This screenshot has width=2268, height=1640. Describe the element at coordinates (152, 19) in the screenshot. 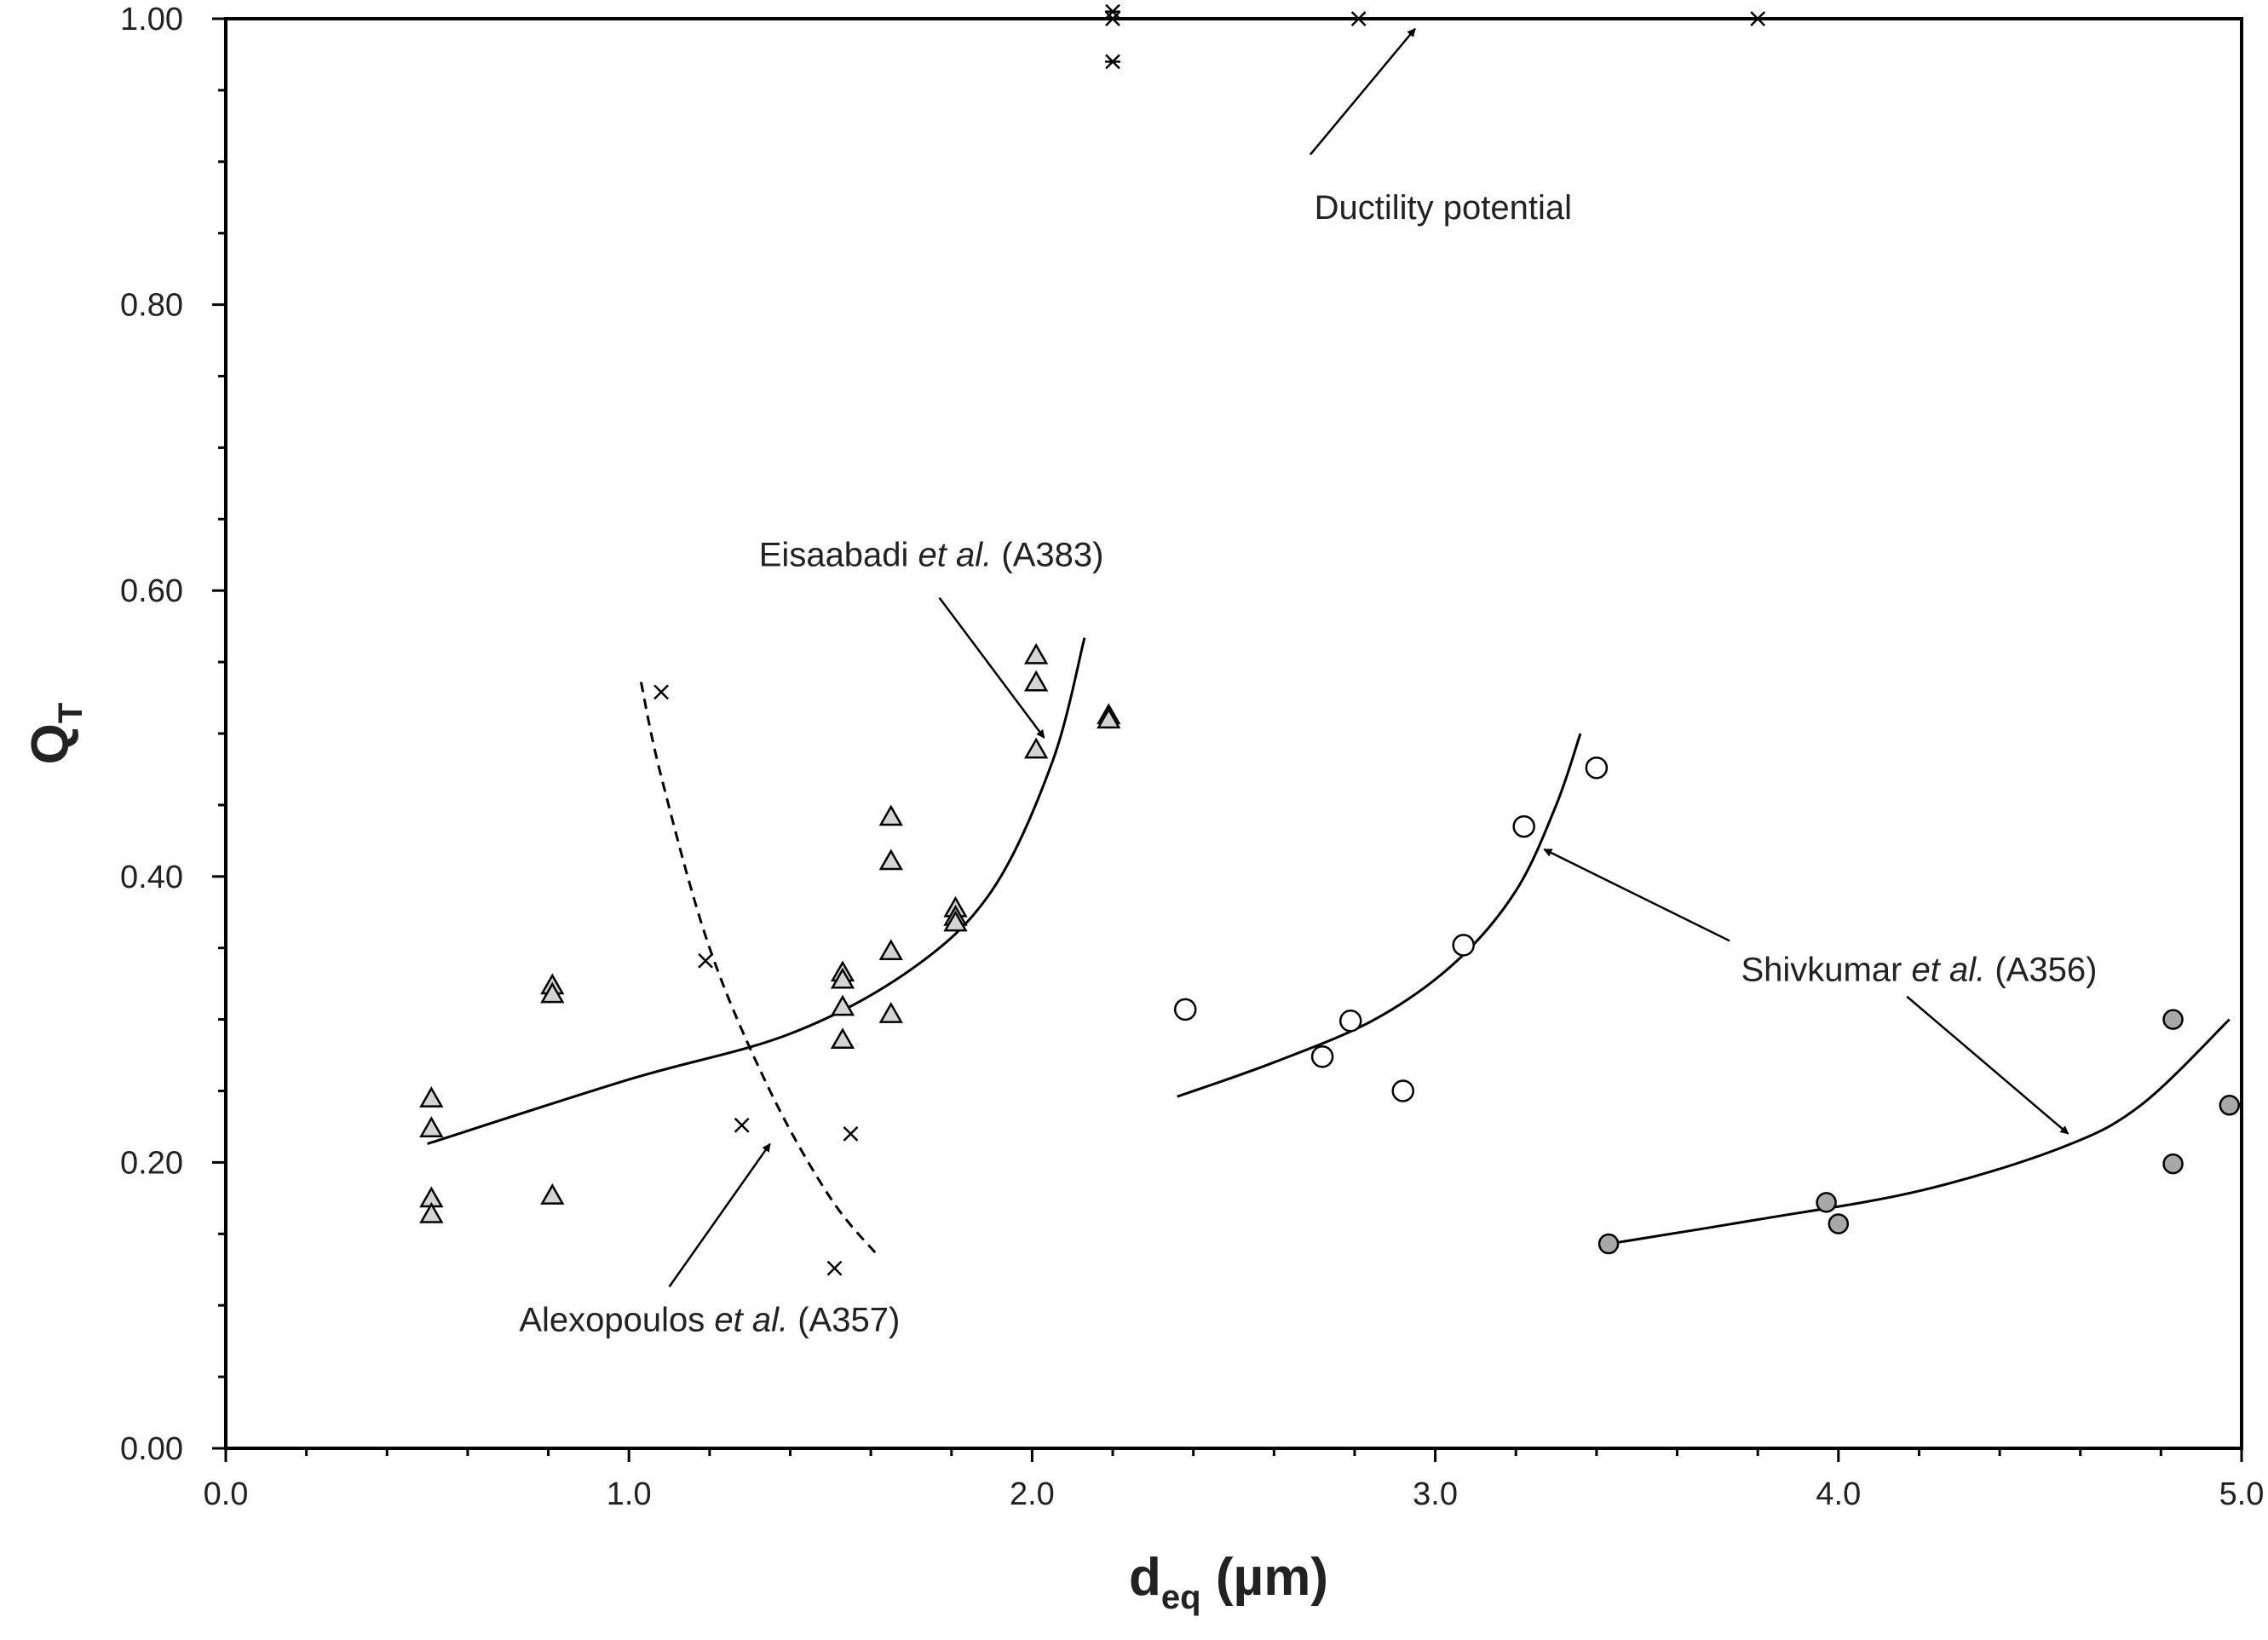

I see `y-tick-label: 1.00` at that location.